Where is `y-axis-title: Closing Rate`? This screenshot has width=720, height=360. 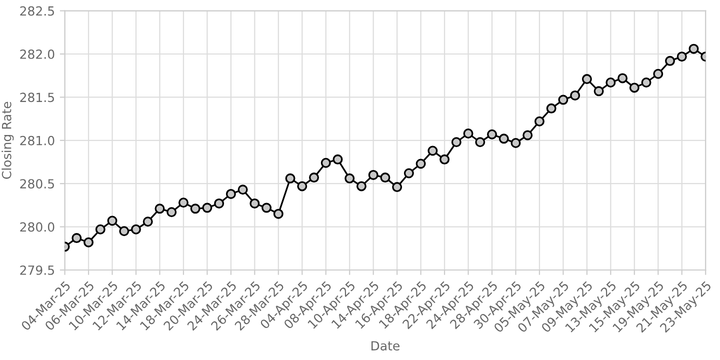 y-axis-title: Closing Rate is located at coordinates (8, 140).